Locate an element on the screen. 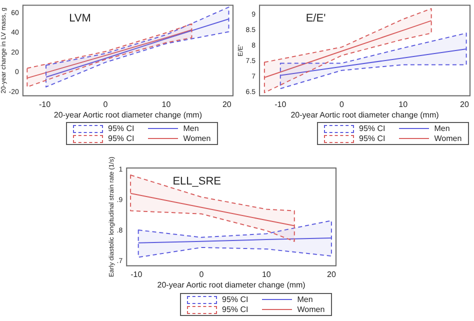  text: LVM is located at coordinates (80, 18).